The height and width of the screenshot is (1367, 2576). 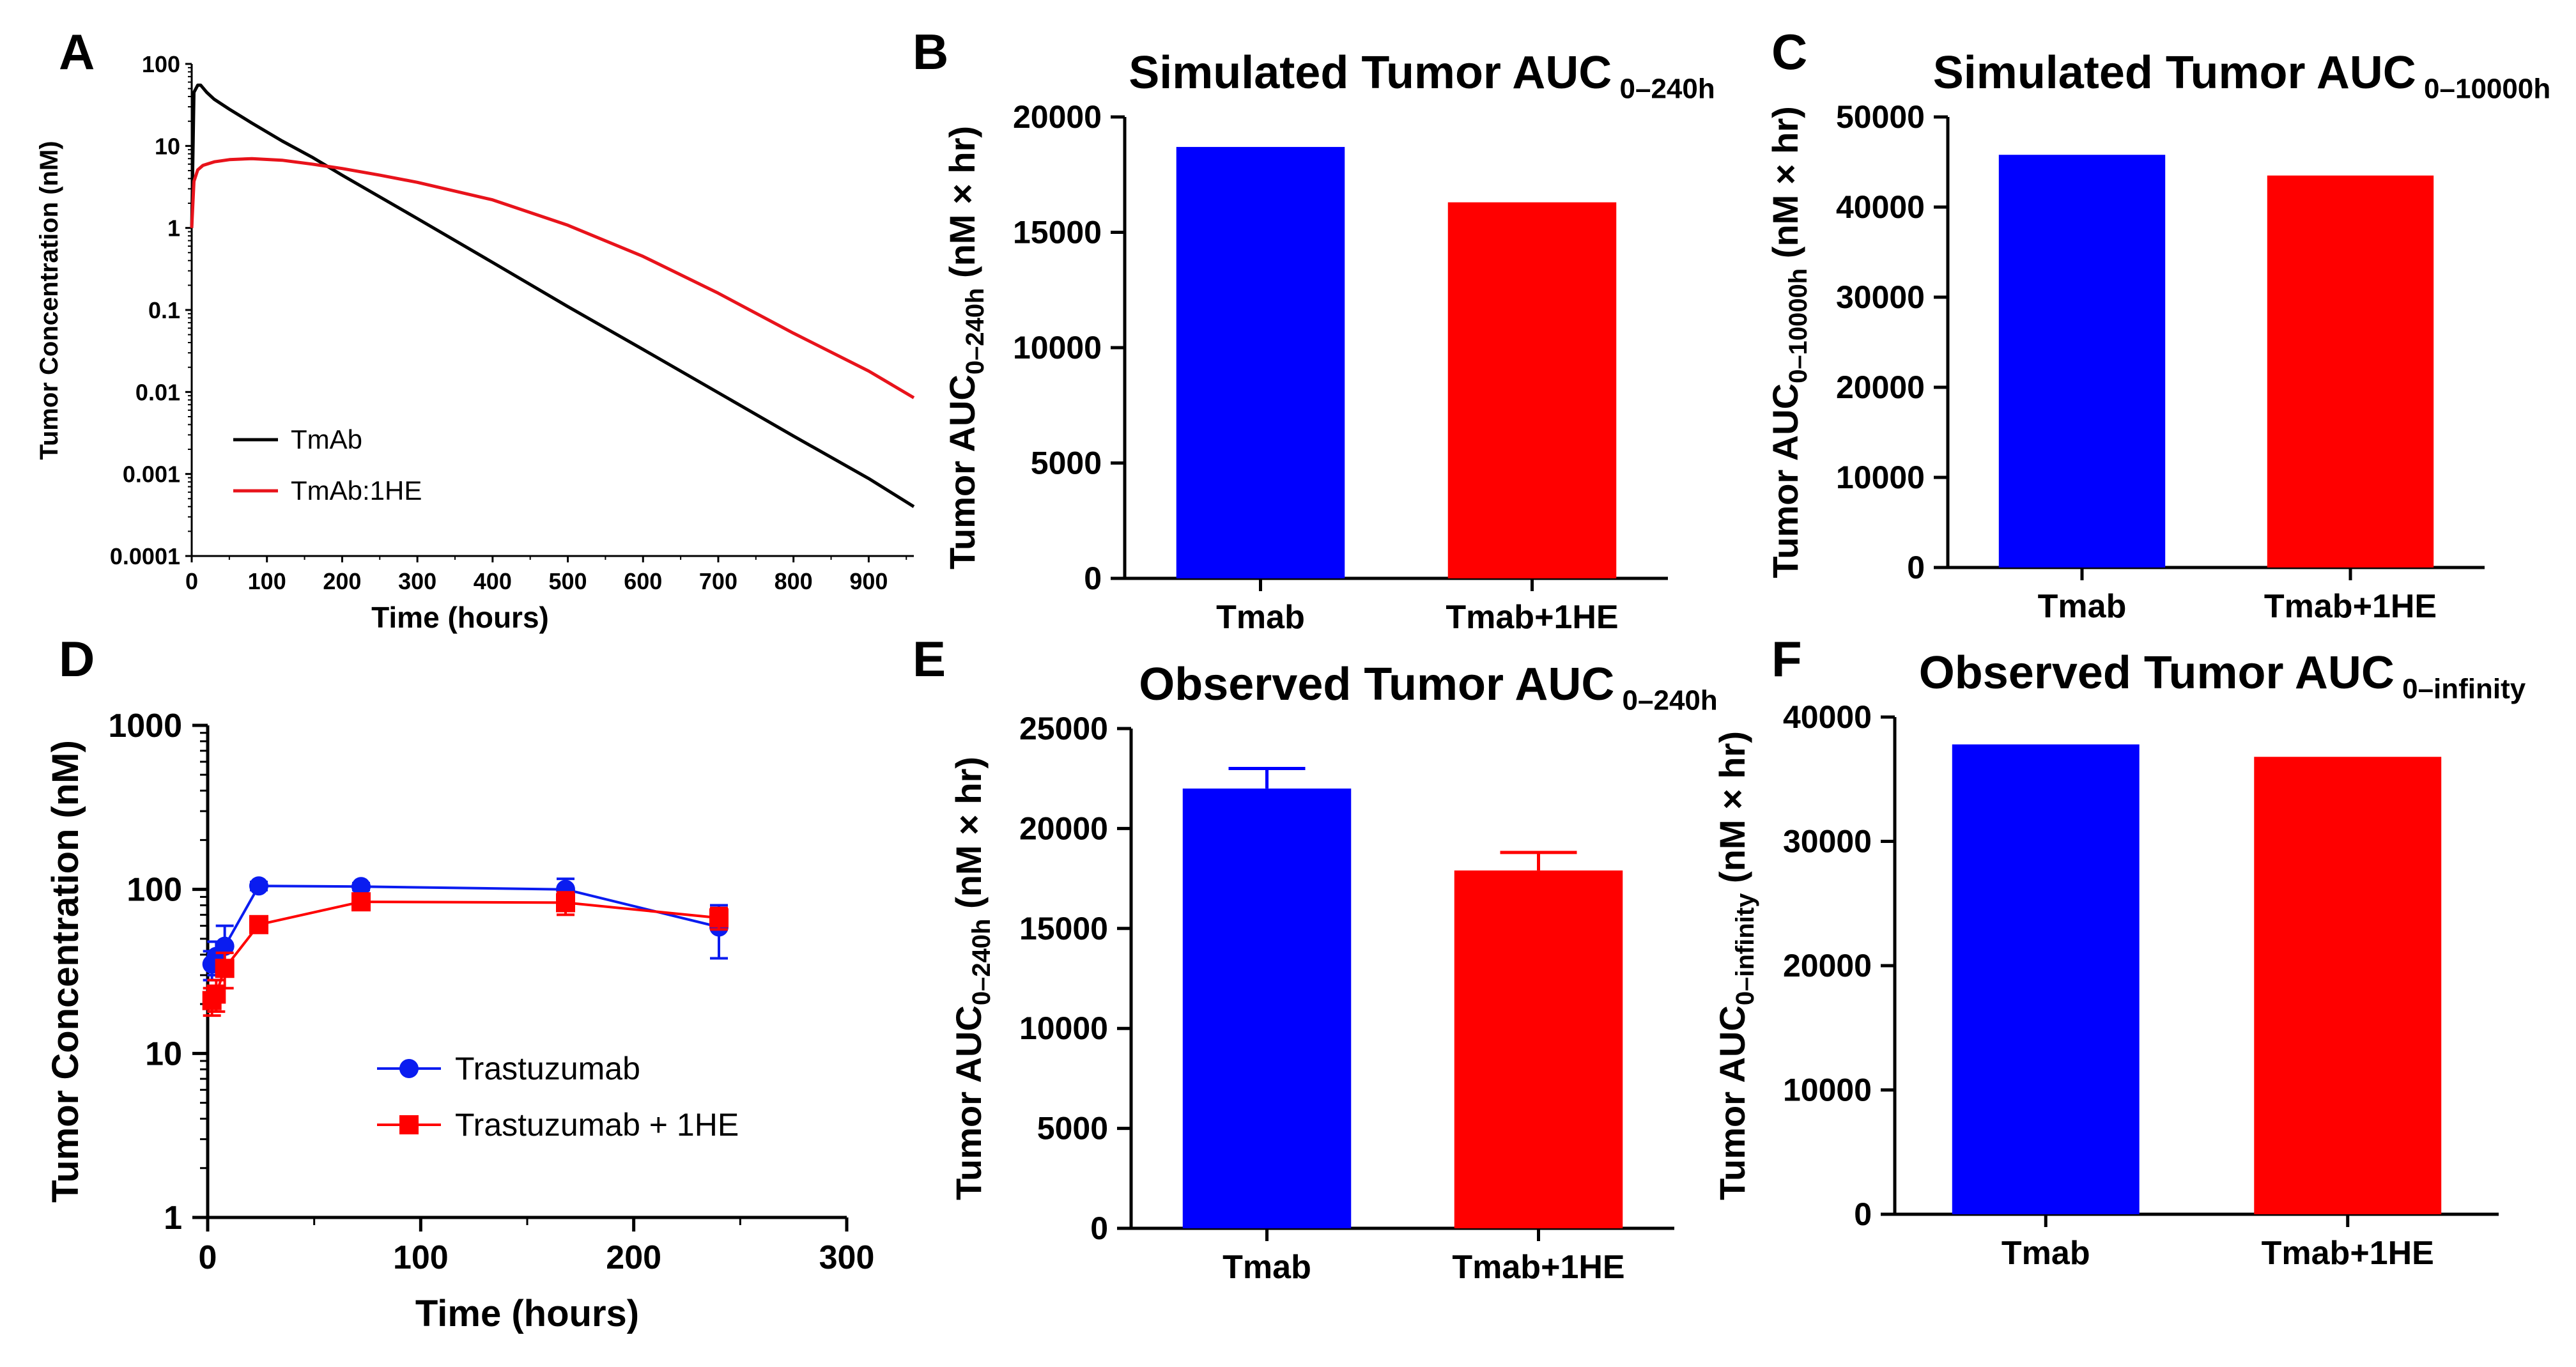 I want to click on series-line-trastuzumab-1he, so click(x=465, y=950).